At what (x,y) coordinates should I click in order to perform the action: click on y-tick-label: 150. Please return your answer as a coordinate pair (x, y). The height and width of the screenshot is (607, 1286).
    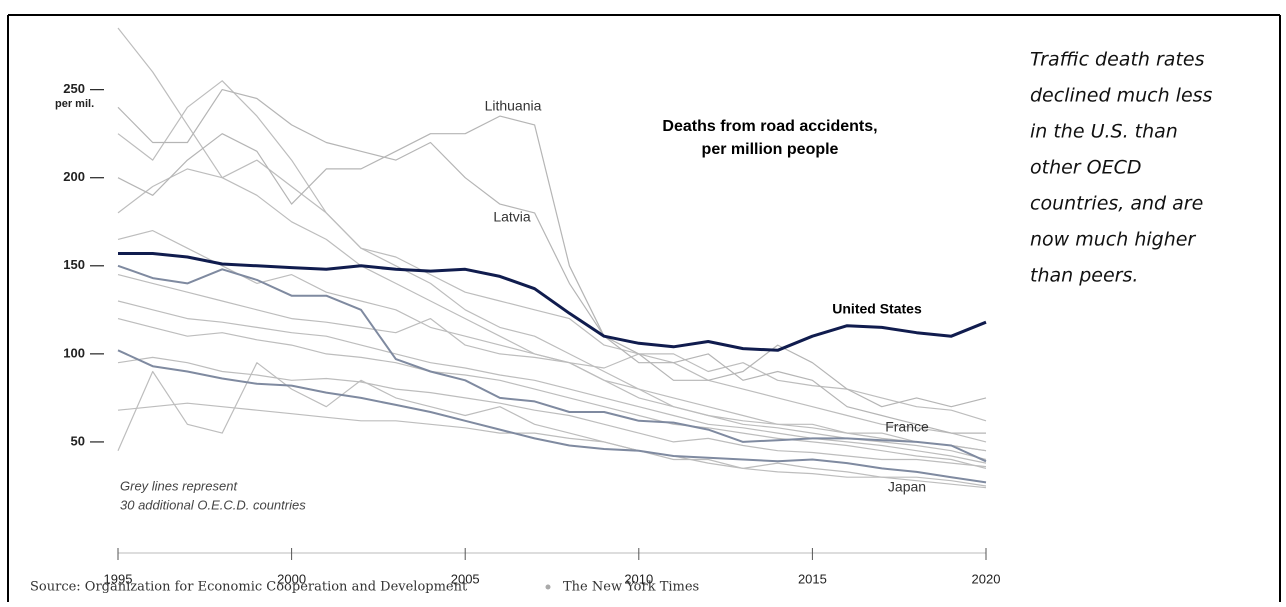
    Looking at the image, I should click on (74, 264).